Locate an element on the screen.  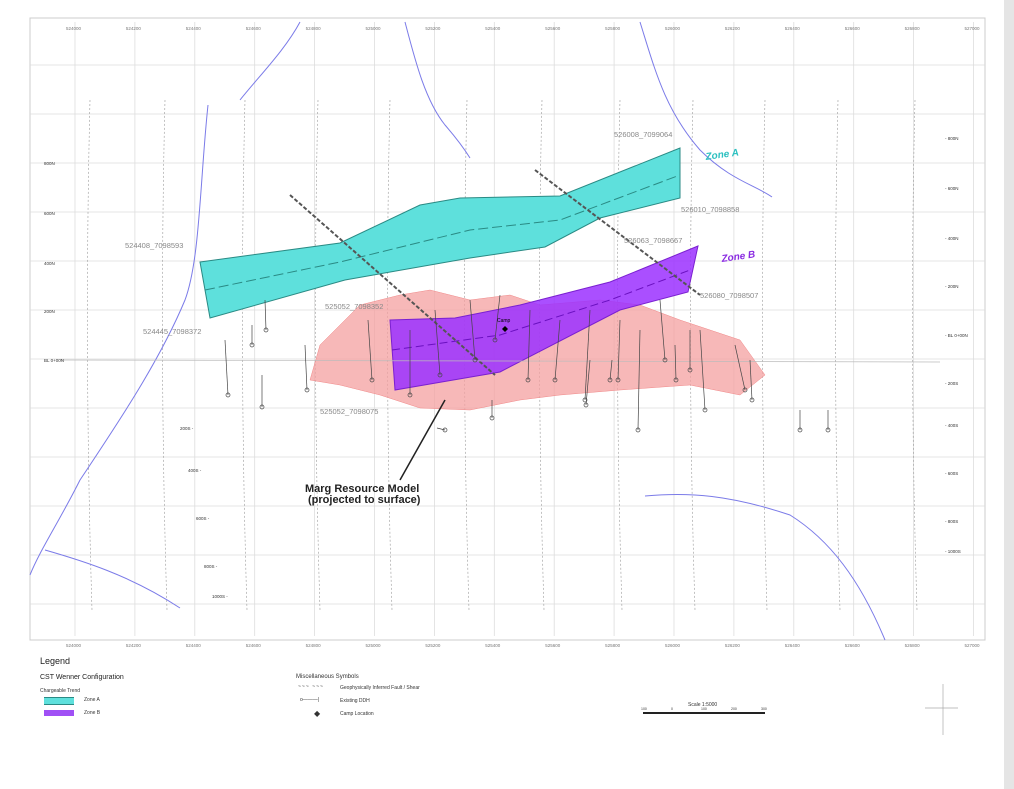
scale-tick-label: 200 is located at coordinates (734, 709).